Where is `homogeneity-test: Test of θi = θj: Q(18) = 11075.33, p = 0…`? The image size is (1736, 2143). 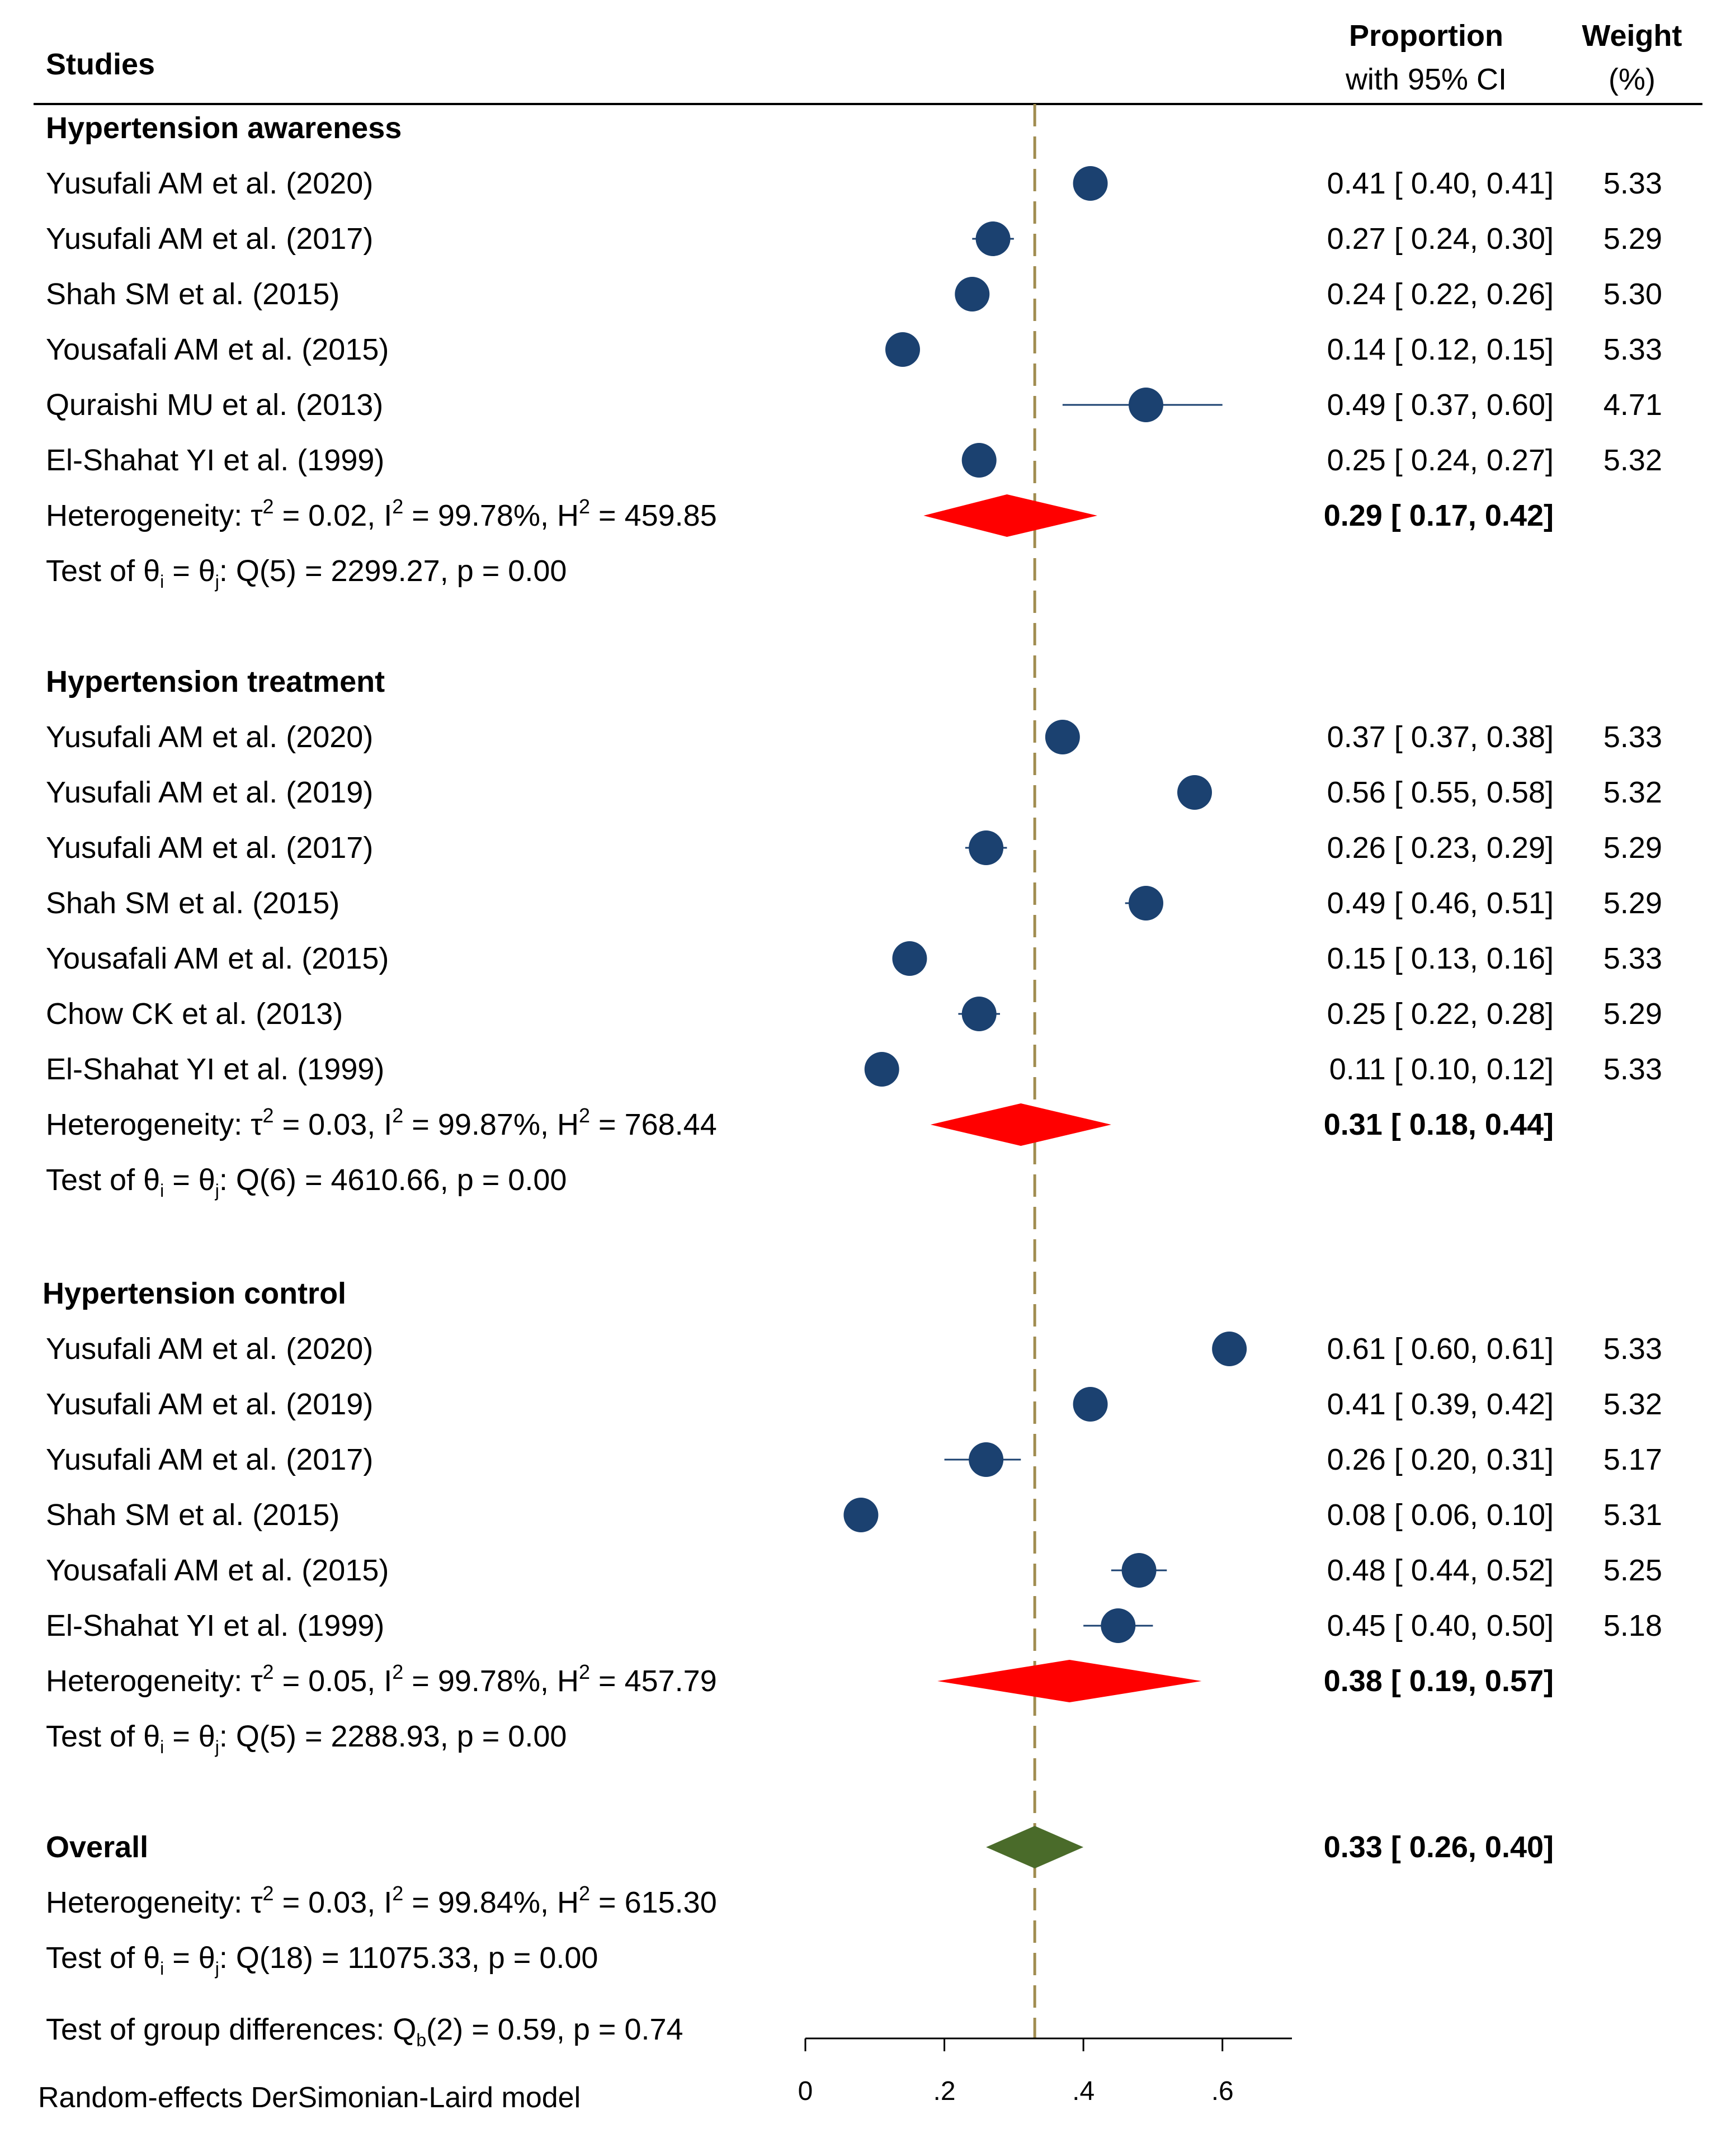 homogeneity-test: Test of θi = θj: Q(18) = 11075.33, p = 0… is located at coordinates (322, 1960).